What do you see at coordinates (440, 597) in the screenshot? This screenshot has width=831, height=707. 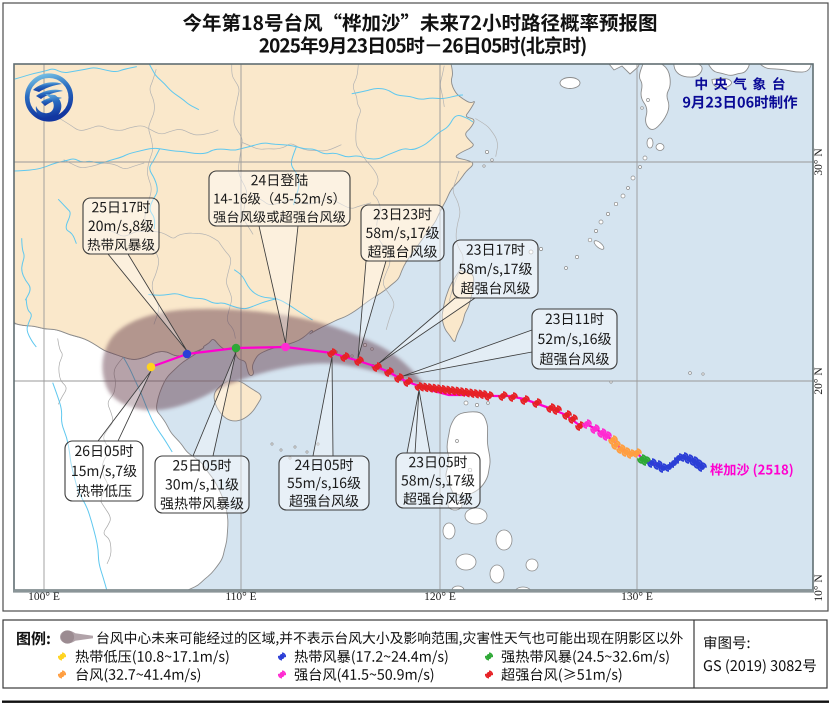 I see `svg-text: 120° E` at bounding box center [440, 597].